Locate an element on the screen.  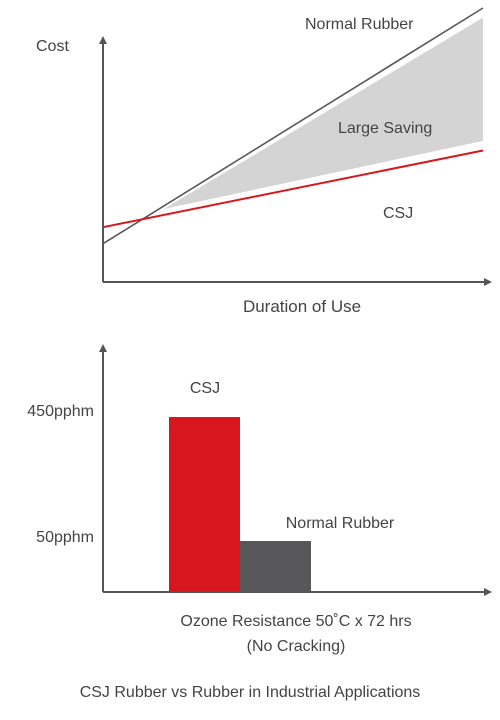
bar-chart-x-axis-label-line-2: (No Cracking) is located at coordinates (296, 646).